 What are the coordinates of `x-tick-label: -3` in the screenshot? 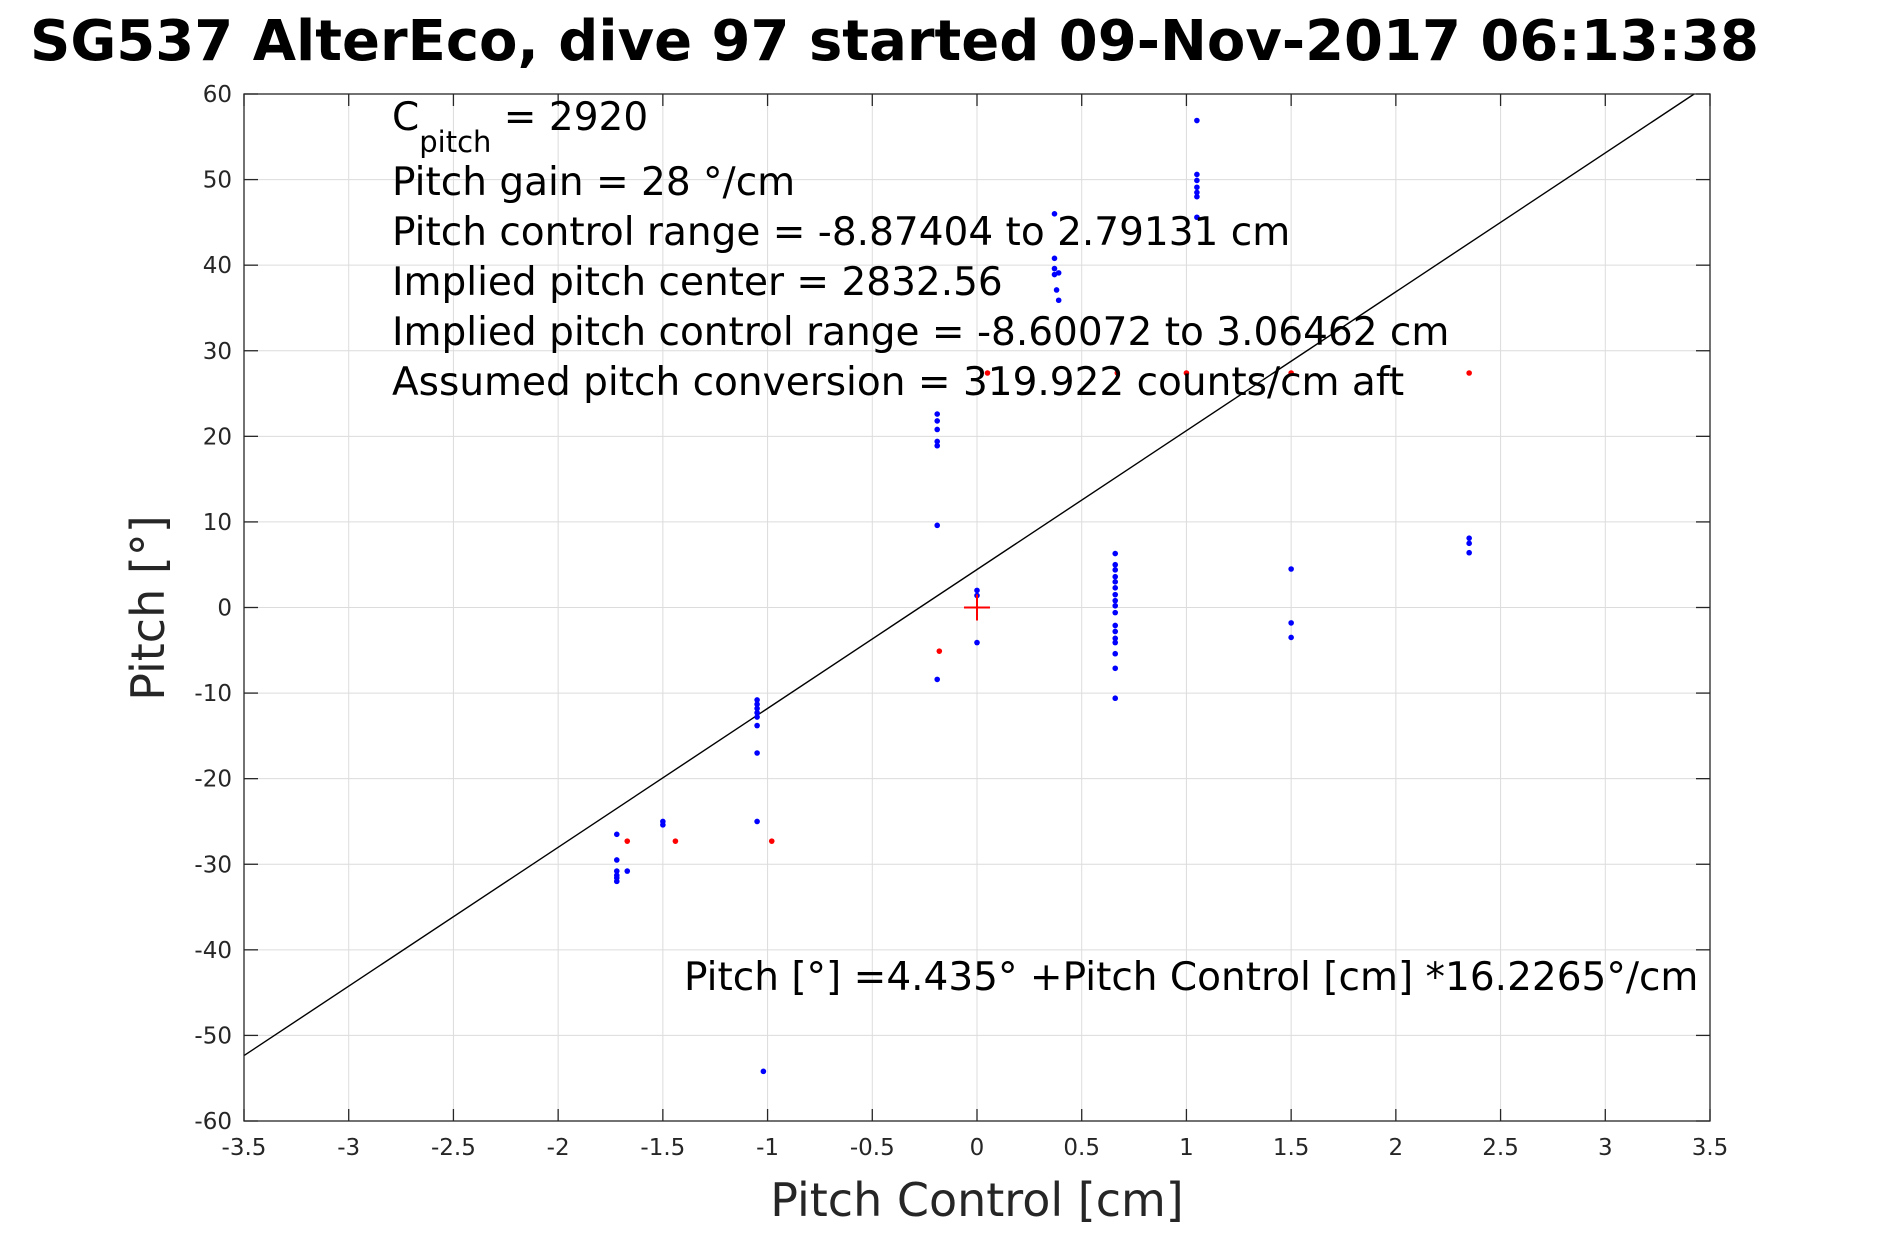 It's located at (348, 1148).